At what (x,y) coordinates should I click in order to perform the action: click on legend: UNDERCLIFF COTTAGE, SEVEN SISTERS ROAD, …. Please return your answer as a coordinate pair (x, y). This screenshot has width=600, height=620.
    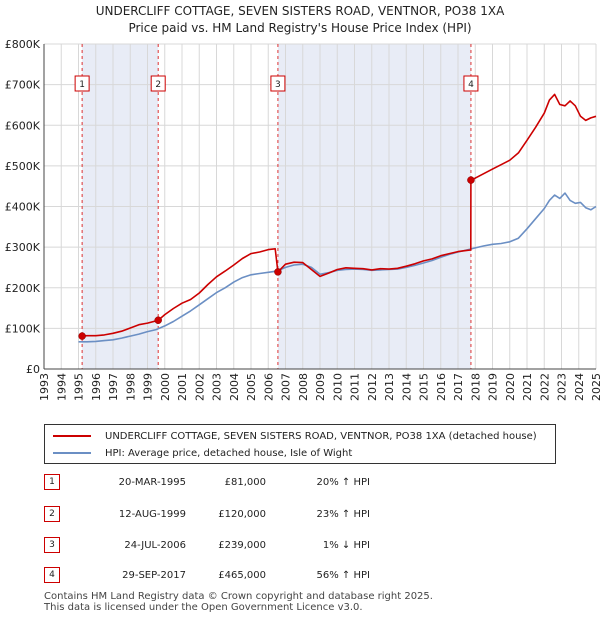
    Looking at the image, I should click on (300, 444).